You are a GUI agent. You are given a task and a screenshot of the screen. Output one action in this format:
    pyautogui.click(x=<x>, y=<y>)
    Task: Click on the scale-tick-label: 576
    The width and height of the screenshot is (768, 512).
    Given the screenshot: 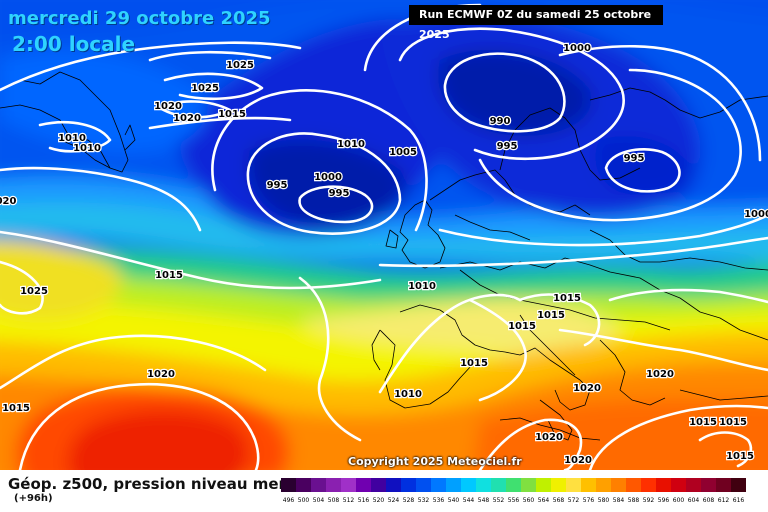 What is the action you would take?
    pyautogui.click(x=589, y=500)
    